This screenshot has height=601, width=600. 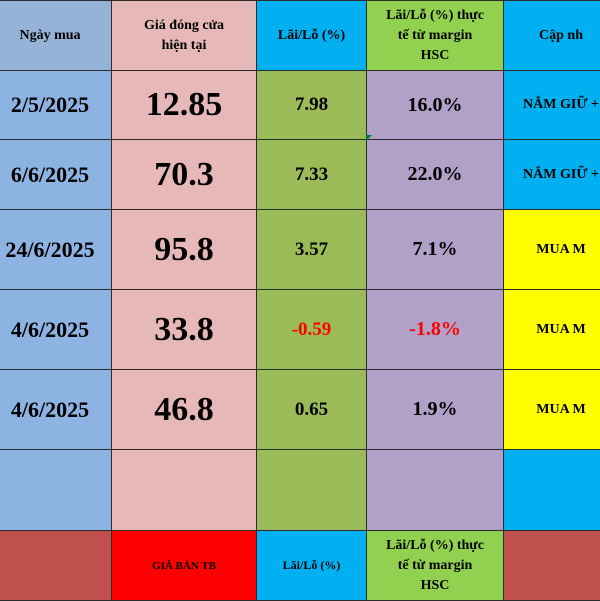 I want to click on footer-date, so click(x=56, y=566).